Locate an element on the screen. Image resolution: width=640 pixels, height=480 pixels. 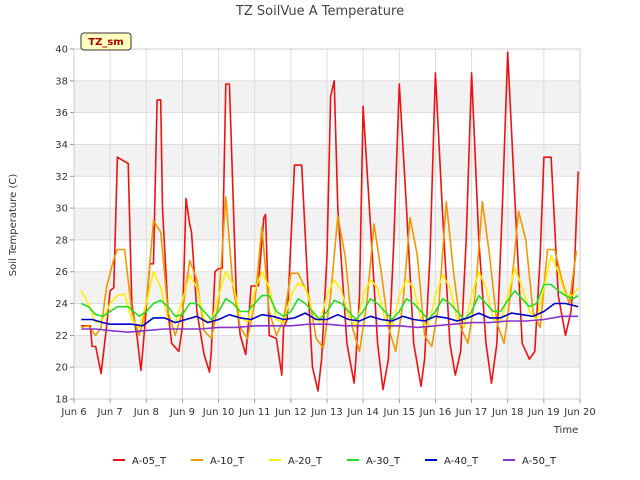
legend-item-a-40-t: A-40_T is located at coordinates (452, 461).